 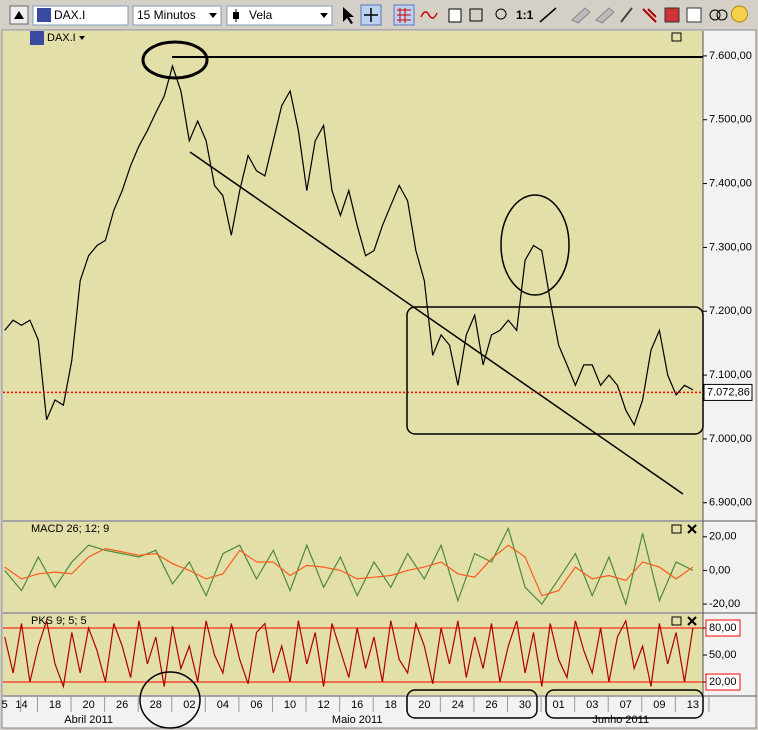 I want to click on x-tick-label: 14, so click(x=21, y=705).